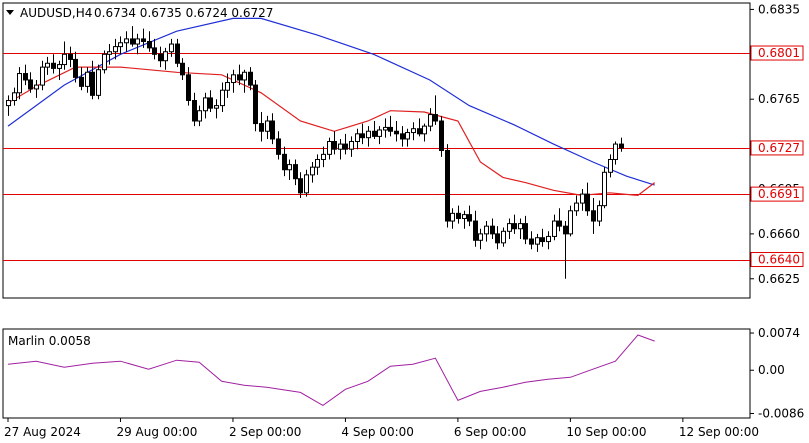 The image size is (809, 443). What do you see at coordinates (331, 370) in the screenshot?
I see `marlin-indicator-line` at bounding box center [331, 370].